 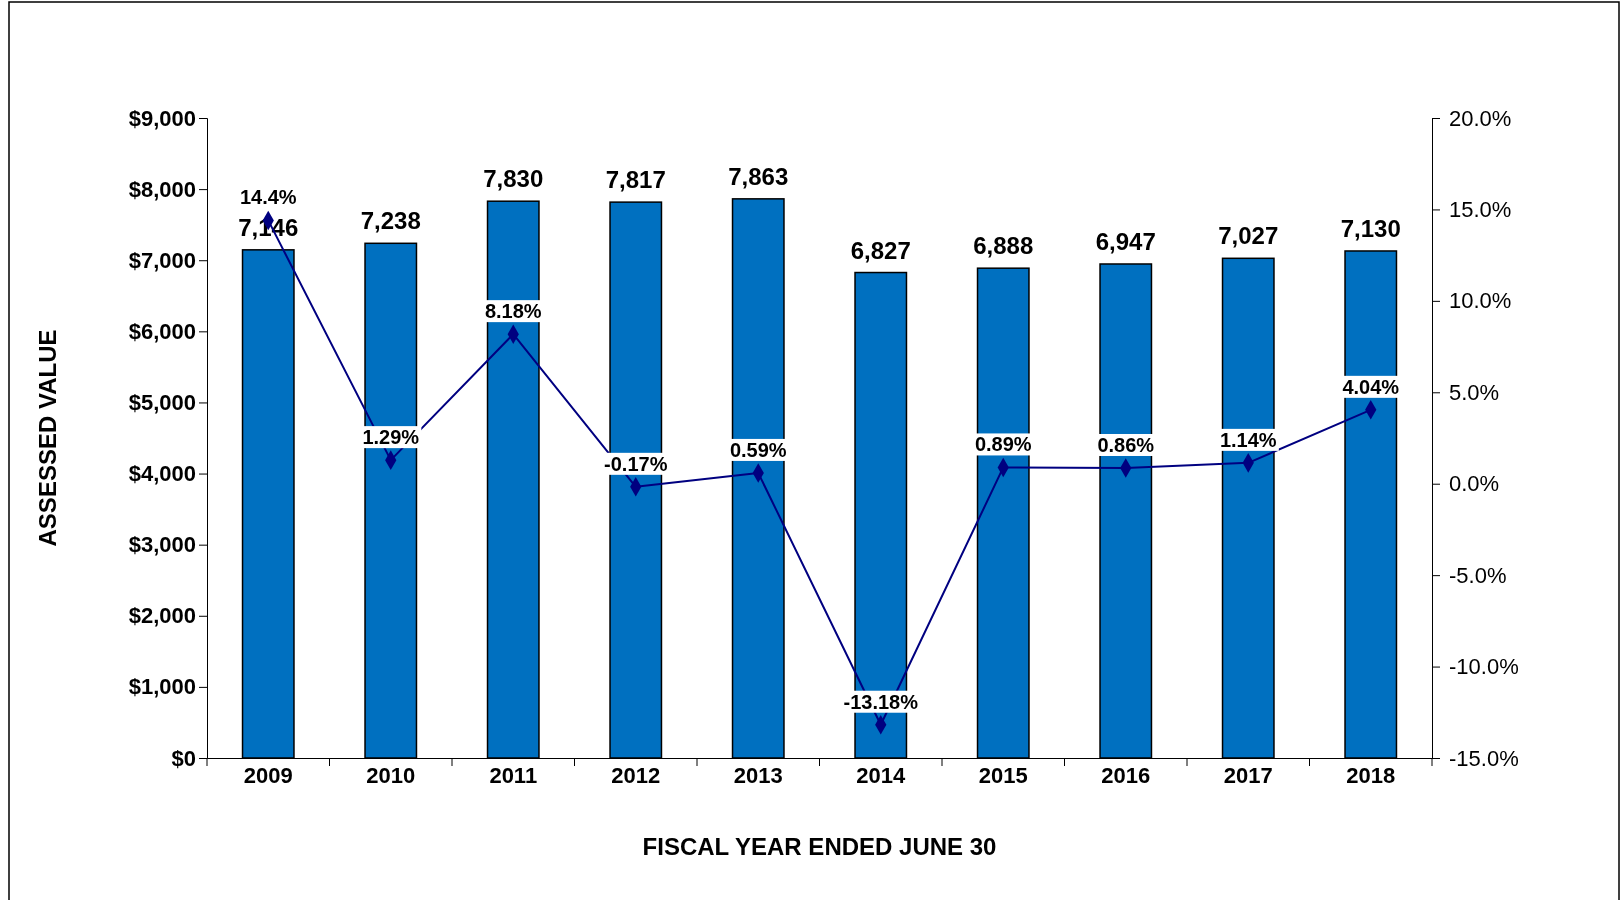 I want to click on x-axis-title: FISCAL YEAR ENDED JUNE 30, so click(x=819, y=846).